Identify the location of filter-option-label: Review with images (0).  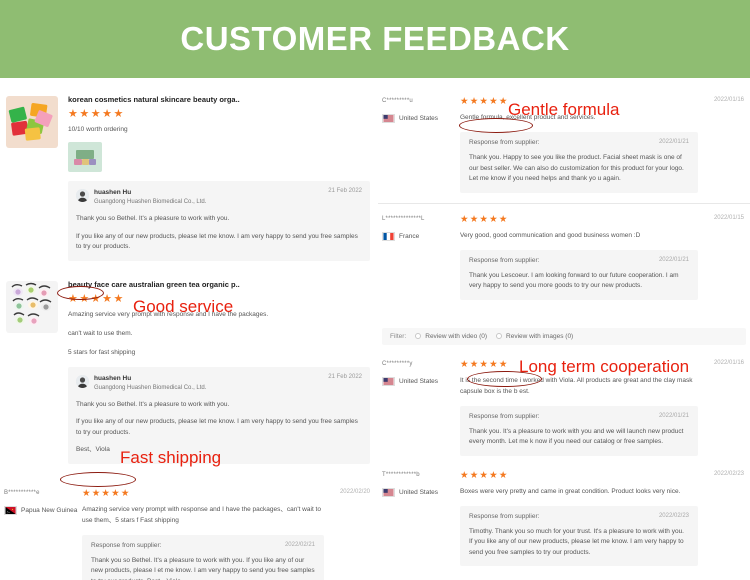
(540, 336).